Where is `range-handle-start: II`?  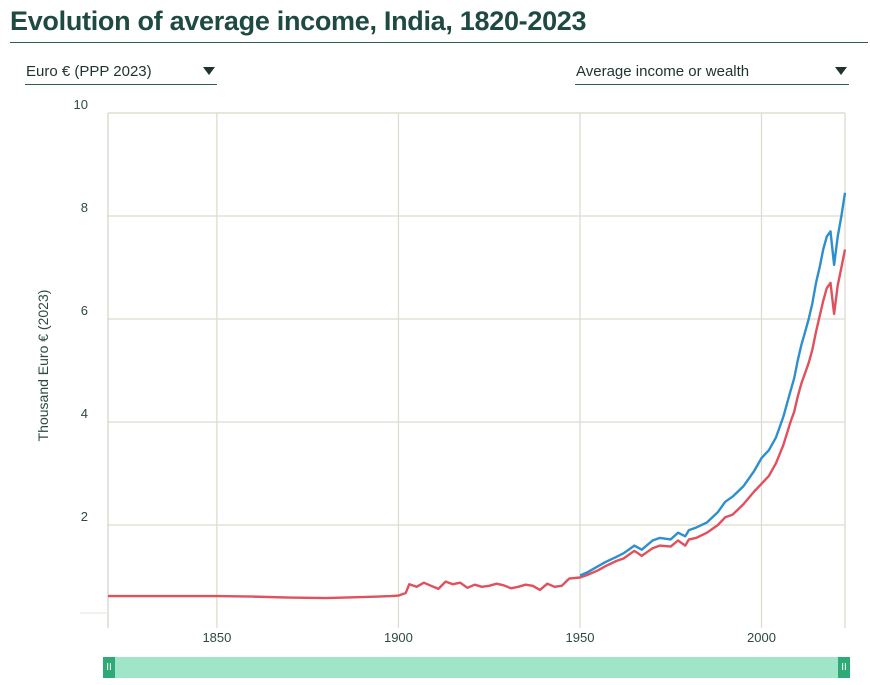 range-handle-start: II is located at coordinates (109, 667).